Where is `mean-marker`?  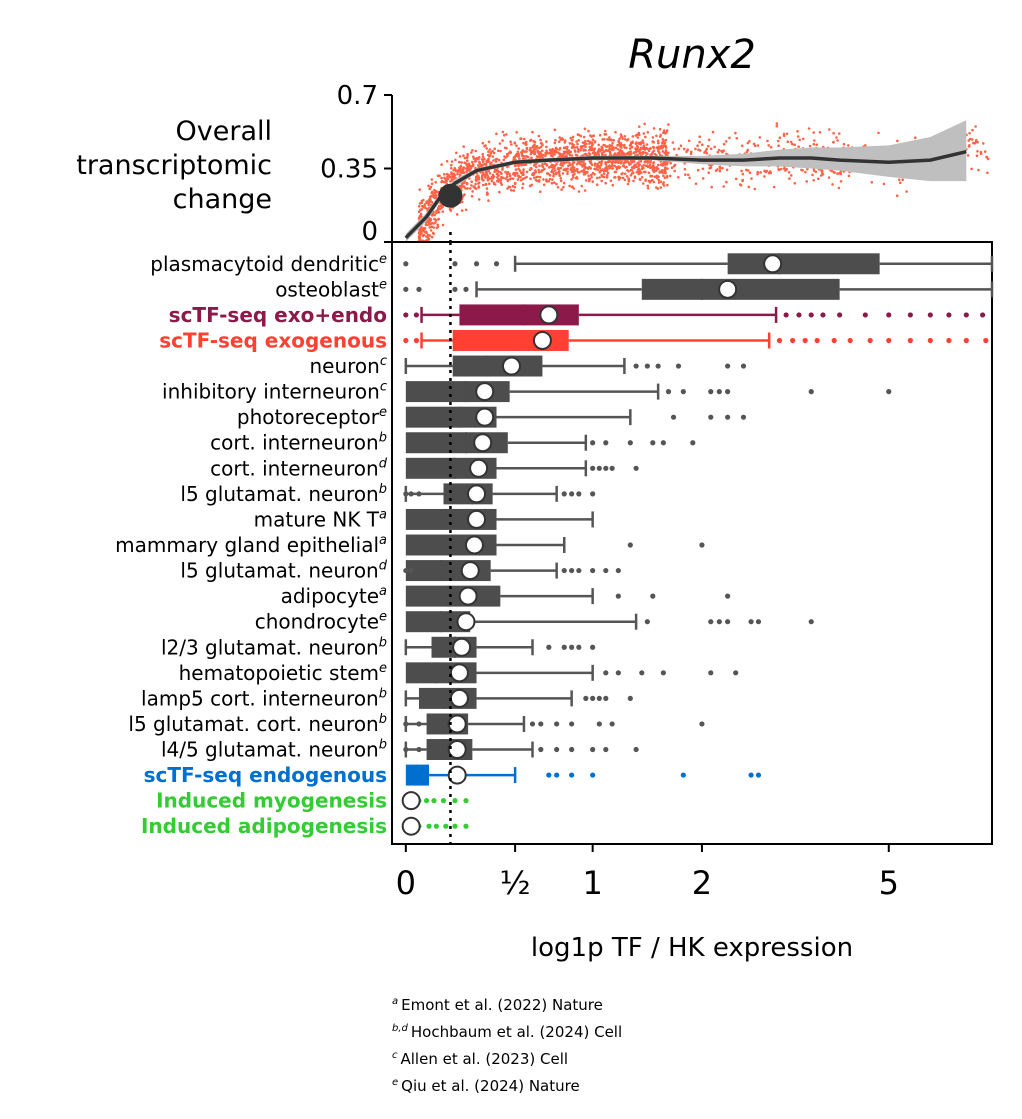 mean-marker is located at coordinates (457, 775).